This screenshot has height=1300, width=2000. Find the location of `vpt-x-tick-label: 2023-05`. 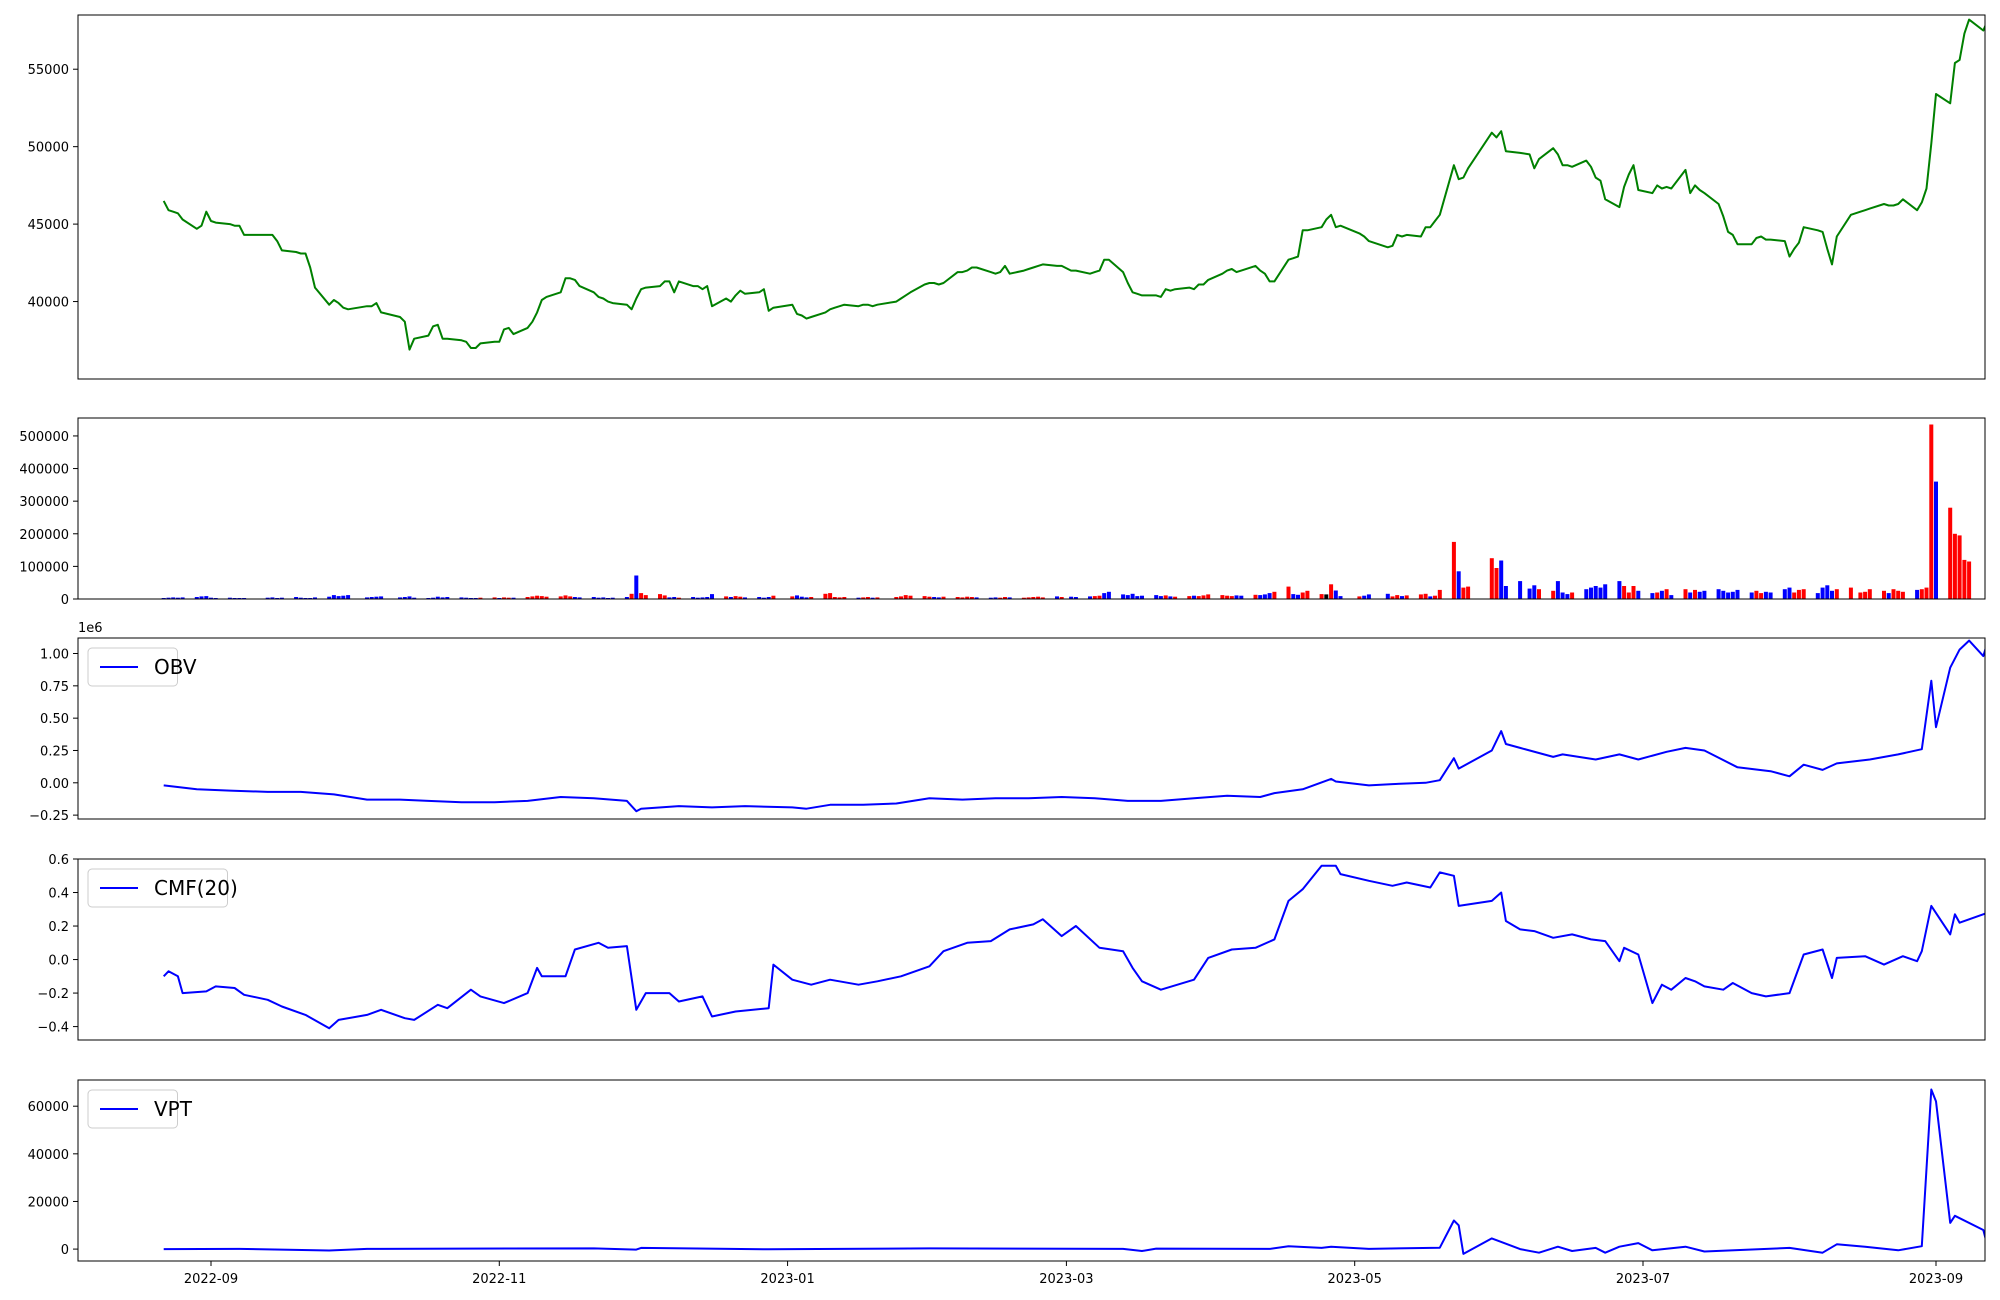

vpt-x-tick-label: 2023-05 is located at coordinates (1355, 1279).